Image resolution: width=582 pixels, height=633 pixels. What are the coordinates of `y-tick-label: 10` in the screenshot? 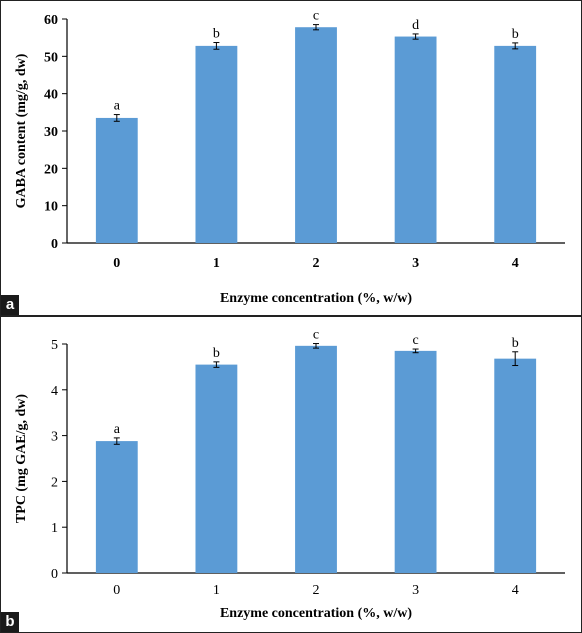 It's located at (51, 207).